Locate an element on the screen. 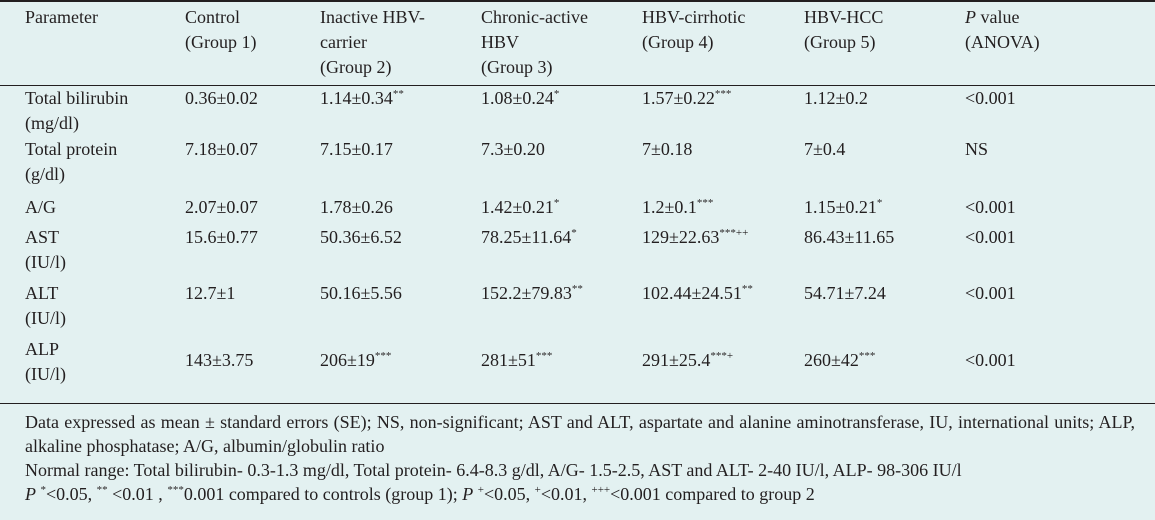 Image resolution: width=1155 pixels, height=520 pixels. header-group-1: Control (Group 1) is located at coordinates (240, 40).